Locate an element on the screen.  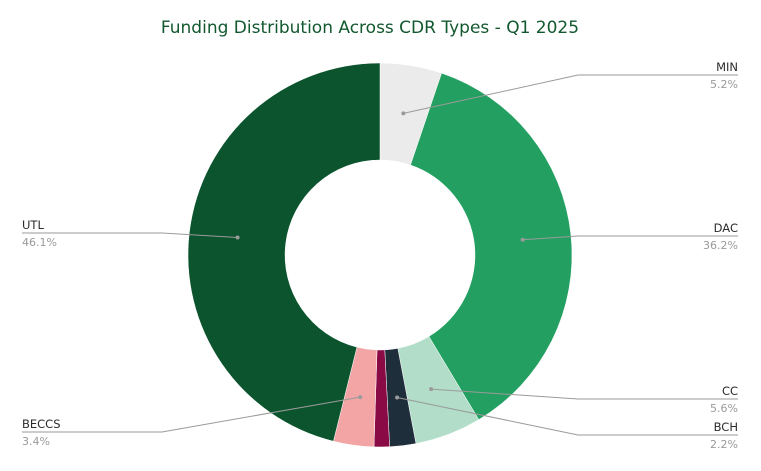
label-name-utl: UTL is located at coordinates (33, 225).